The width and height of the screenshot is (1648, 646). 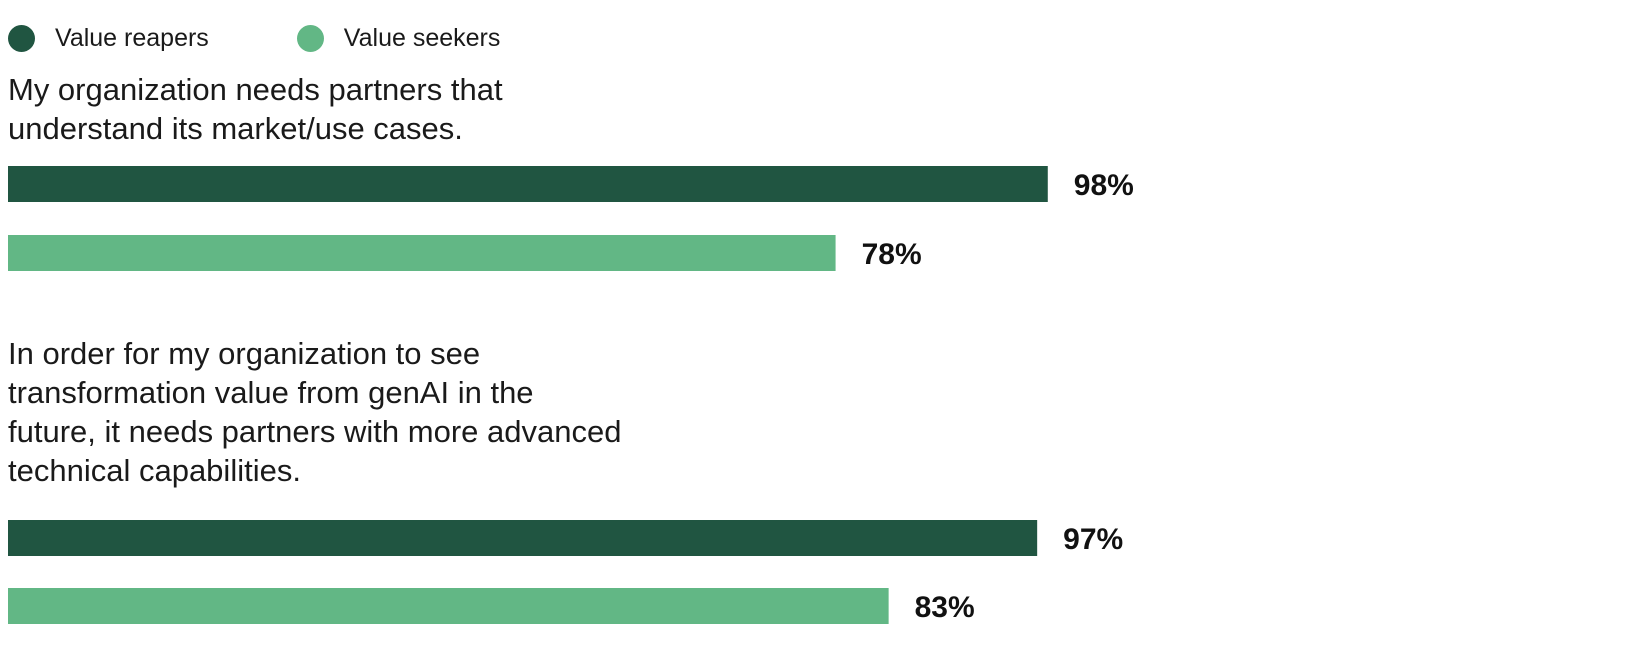 I want to click on question-1-line: understand its market/use cases., so click(x=235, y=128).